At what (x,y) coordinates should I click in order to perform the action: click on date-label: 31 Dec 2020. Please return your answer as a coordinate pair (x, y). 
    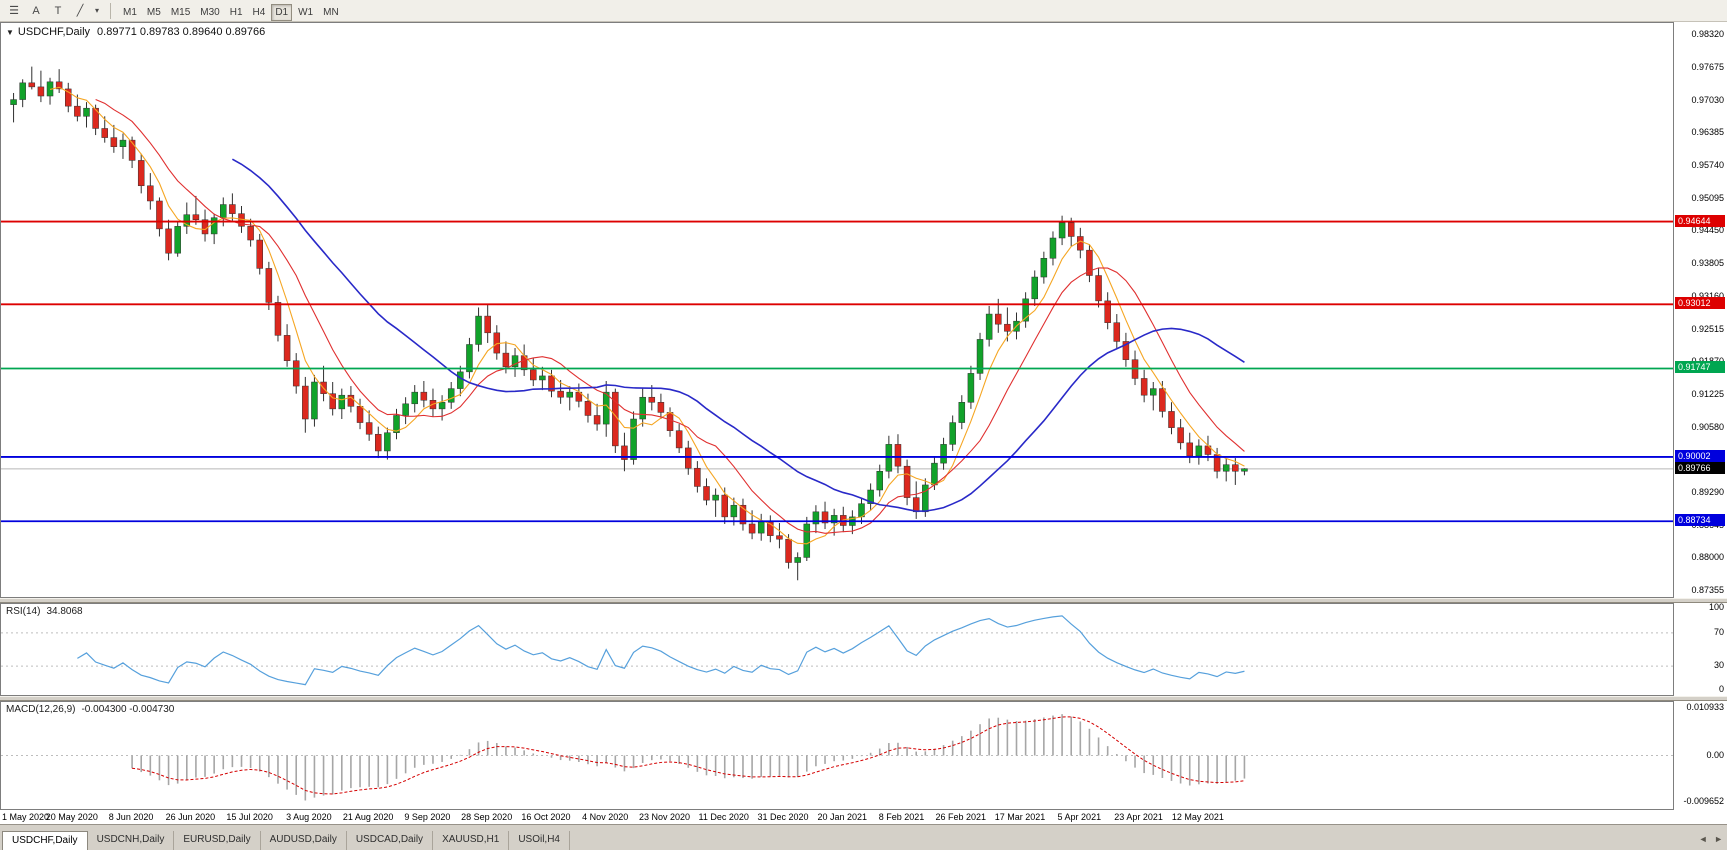
    Looking at the image, I should click on (783, 817).